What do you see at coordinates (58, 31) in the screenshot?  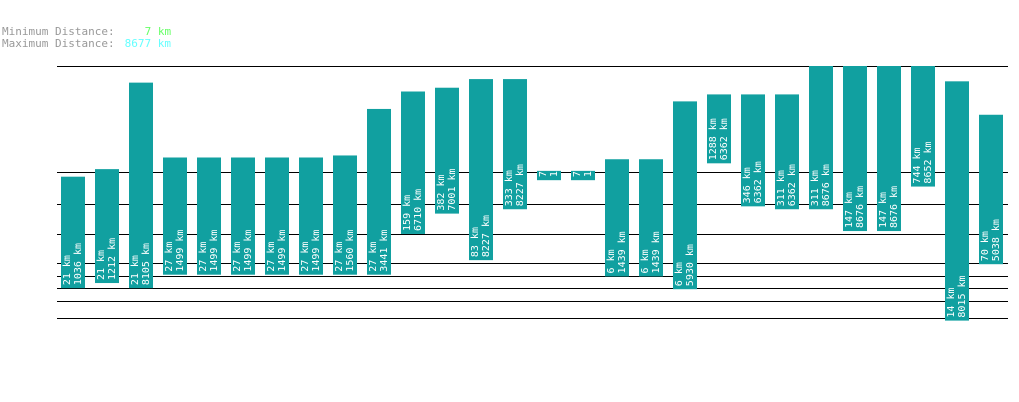 I see `min-distance-label: Minimum Distance:` at bounding box center [58, 31].